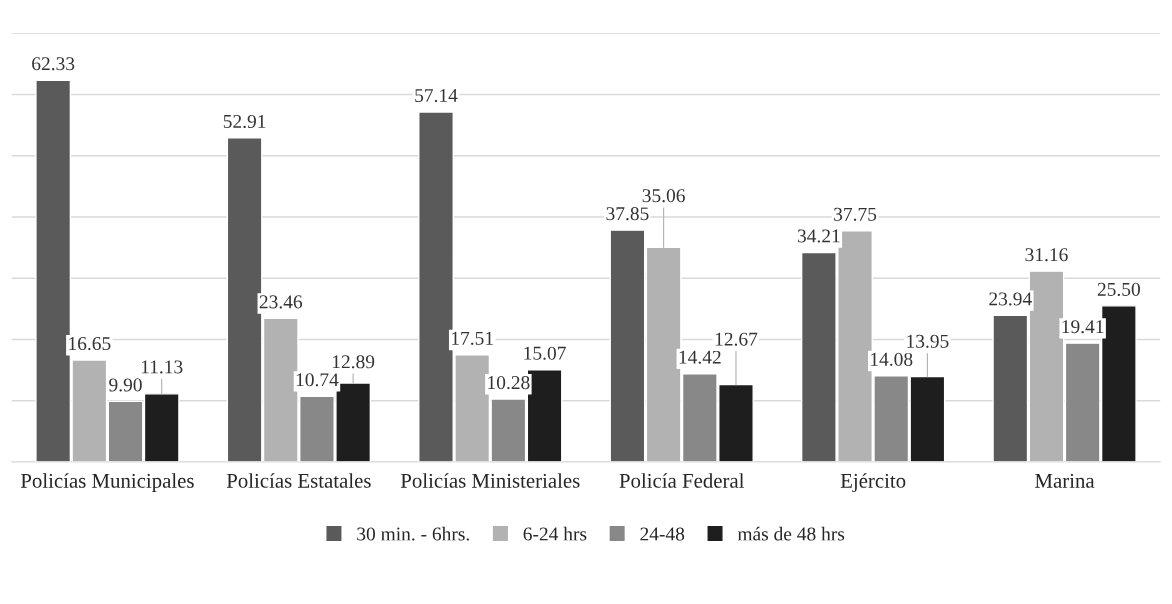 This screenshot has width=1172, height=604. Describe the element at coordinates (244, 121) in the screenshot. I see `data-label: 52.91` at that location.